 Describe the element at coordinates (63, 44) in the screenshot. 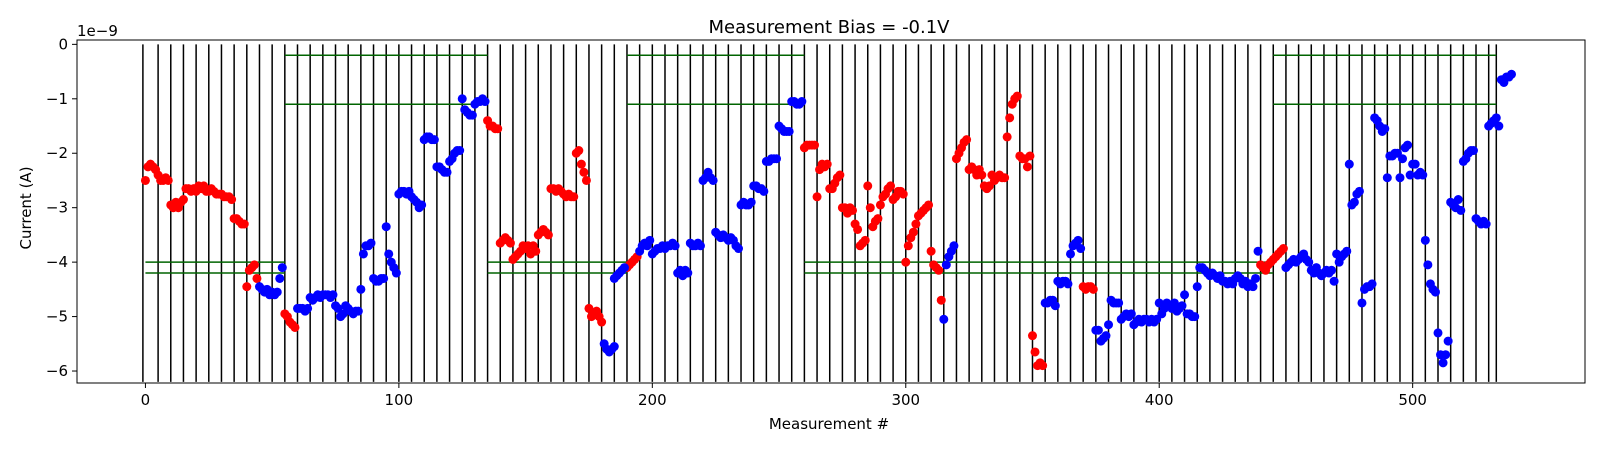

I see `y-tick-label-0: 0` at that location.